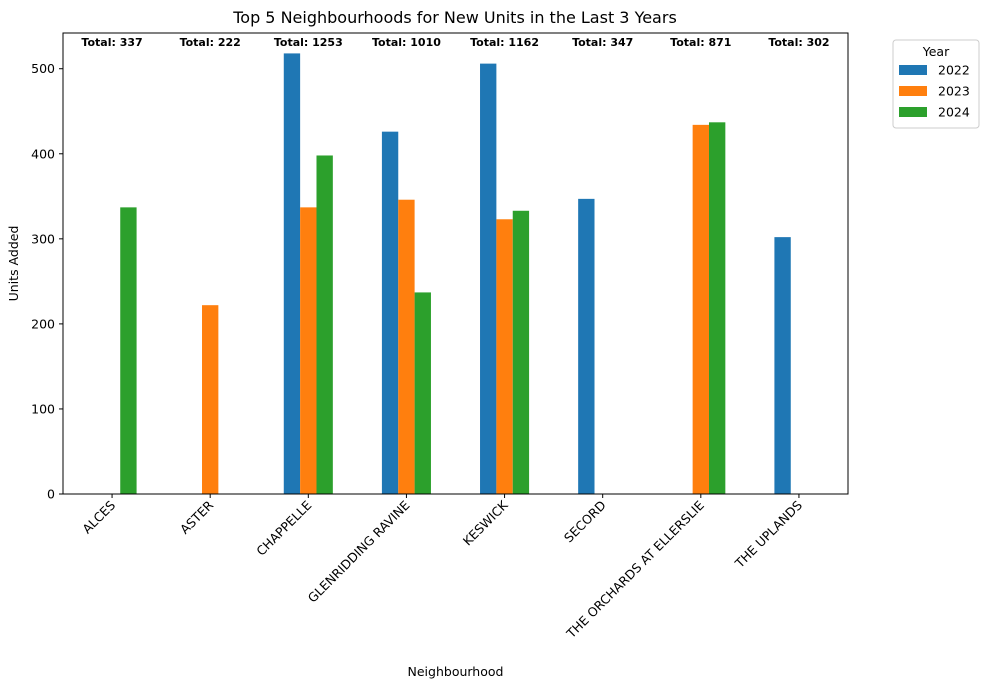 Image resolution: width=986 pixels, height=687 pixels. I want to click on bar-2022-glenridding-ravine, so click(390, 312).